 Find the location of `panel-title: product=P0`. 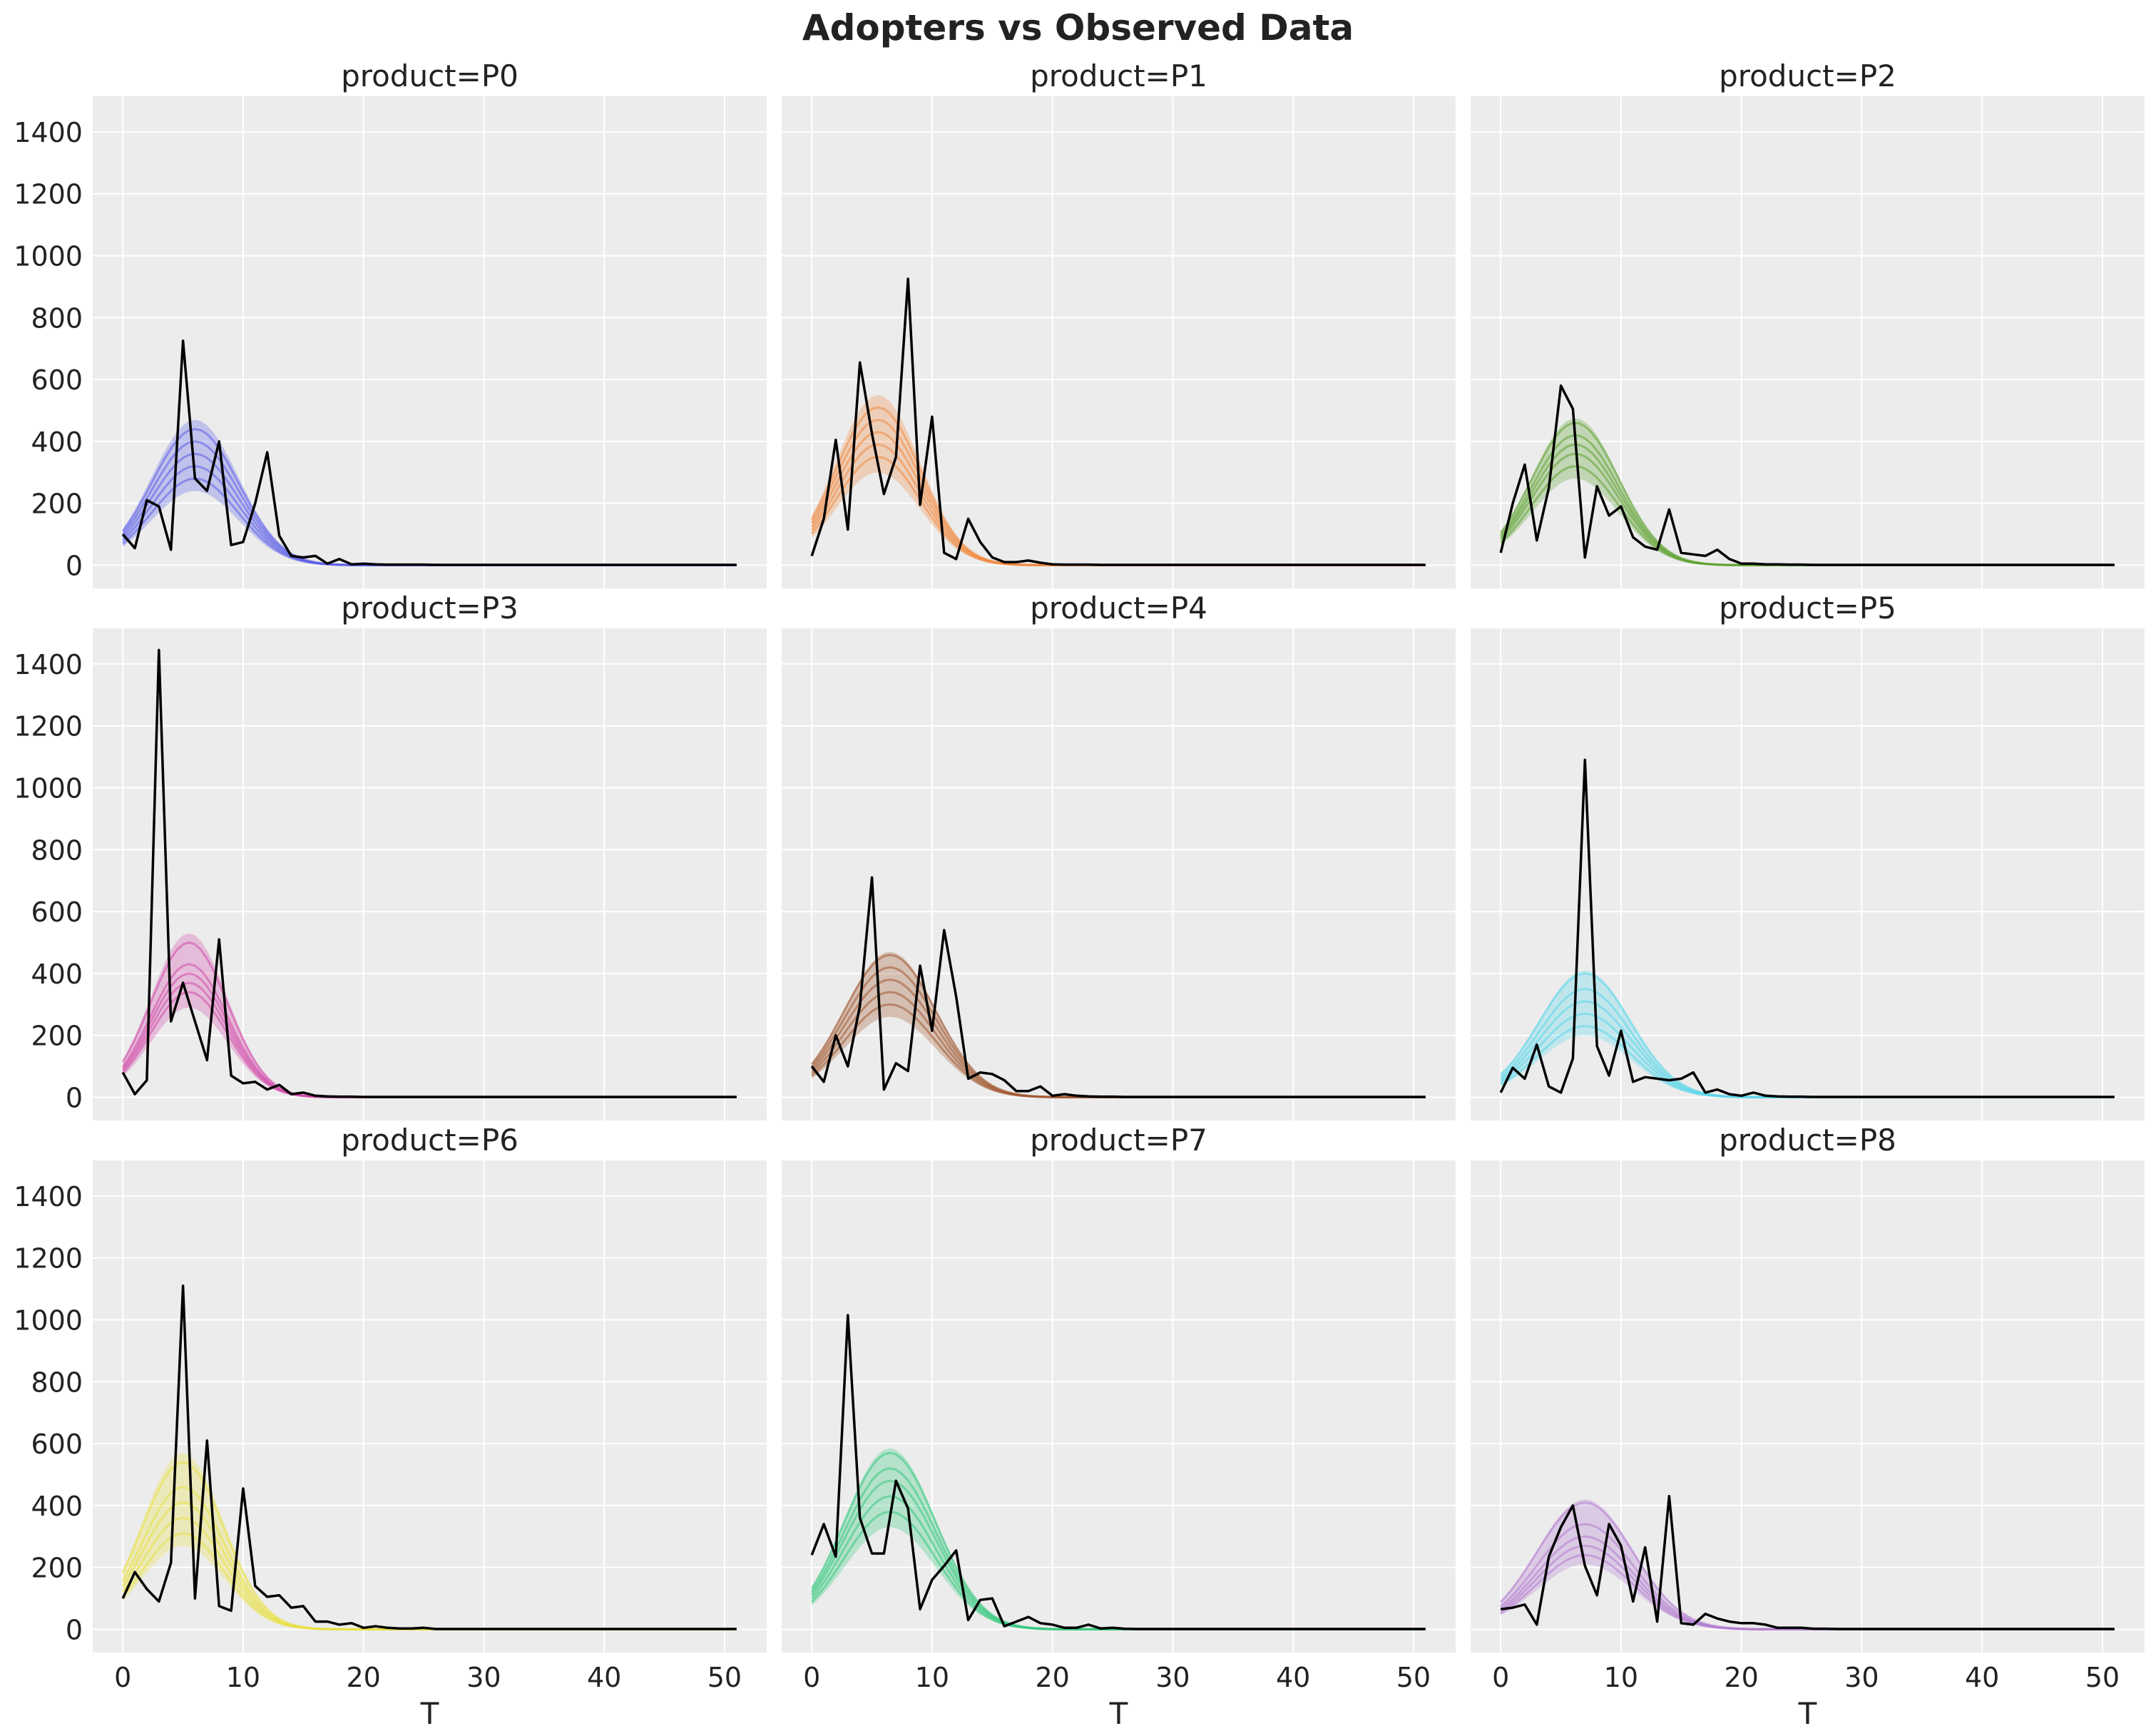

panel-title: product=P0 is located at coordinates (429, 75).